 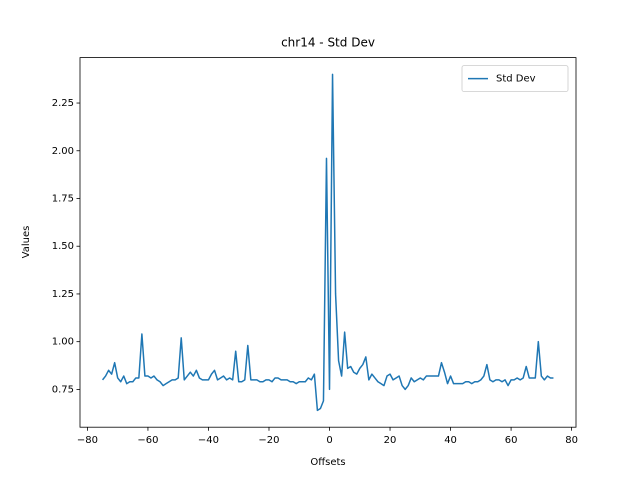 I want to click on x-tick-label: −60, so click(x=147, y=440).